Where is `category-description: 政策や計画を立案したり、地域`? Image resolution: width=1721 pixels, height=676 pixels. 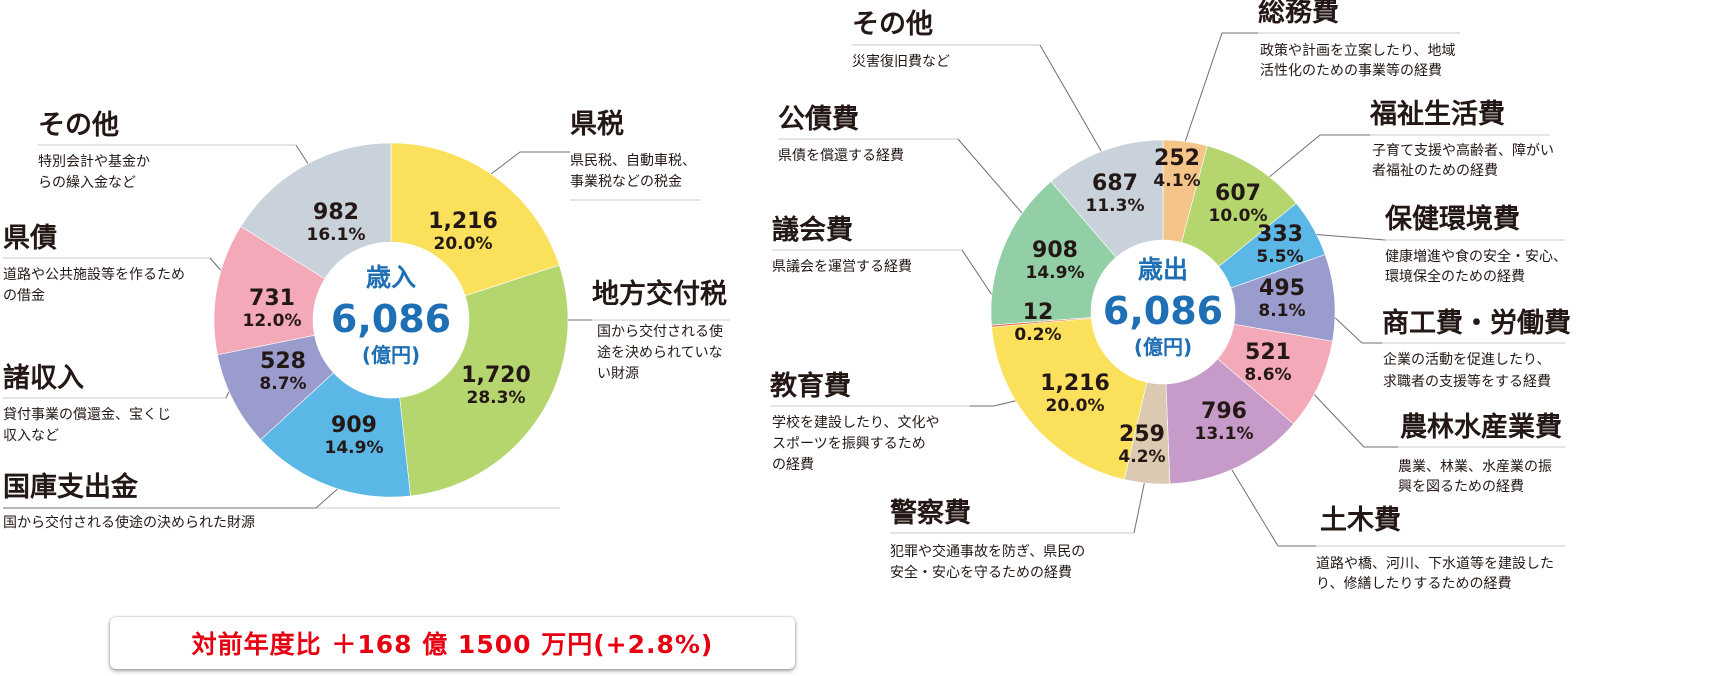
category-description: 政策や計画を立案したり、地域 is located at coordinates (1357, 50).